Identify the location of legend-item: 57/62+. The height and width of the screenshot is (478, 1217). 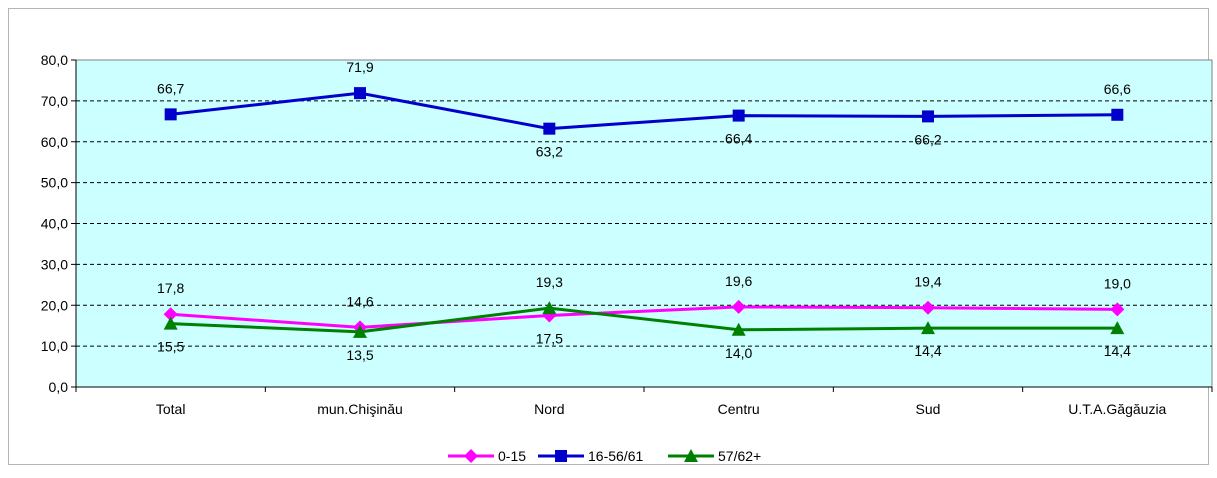
(714, 456).